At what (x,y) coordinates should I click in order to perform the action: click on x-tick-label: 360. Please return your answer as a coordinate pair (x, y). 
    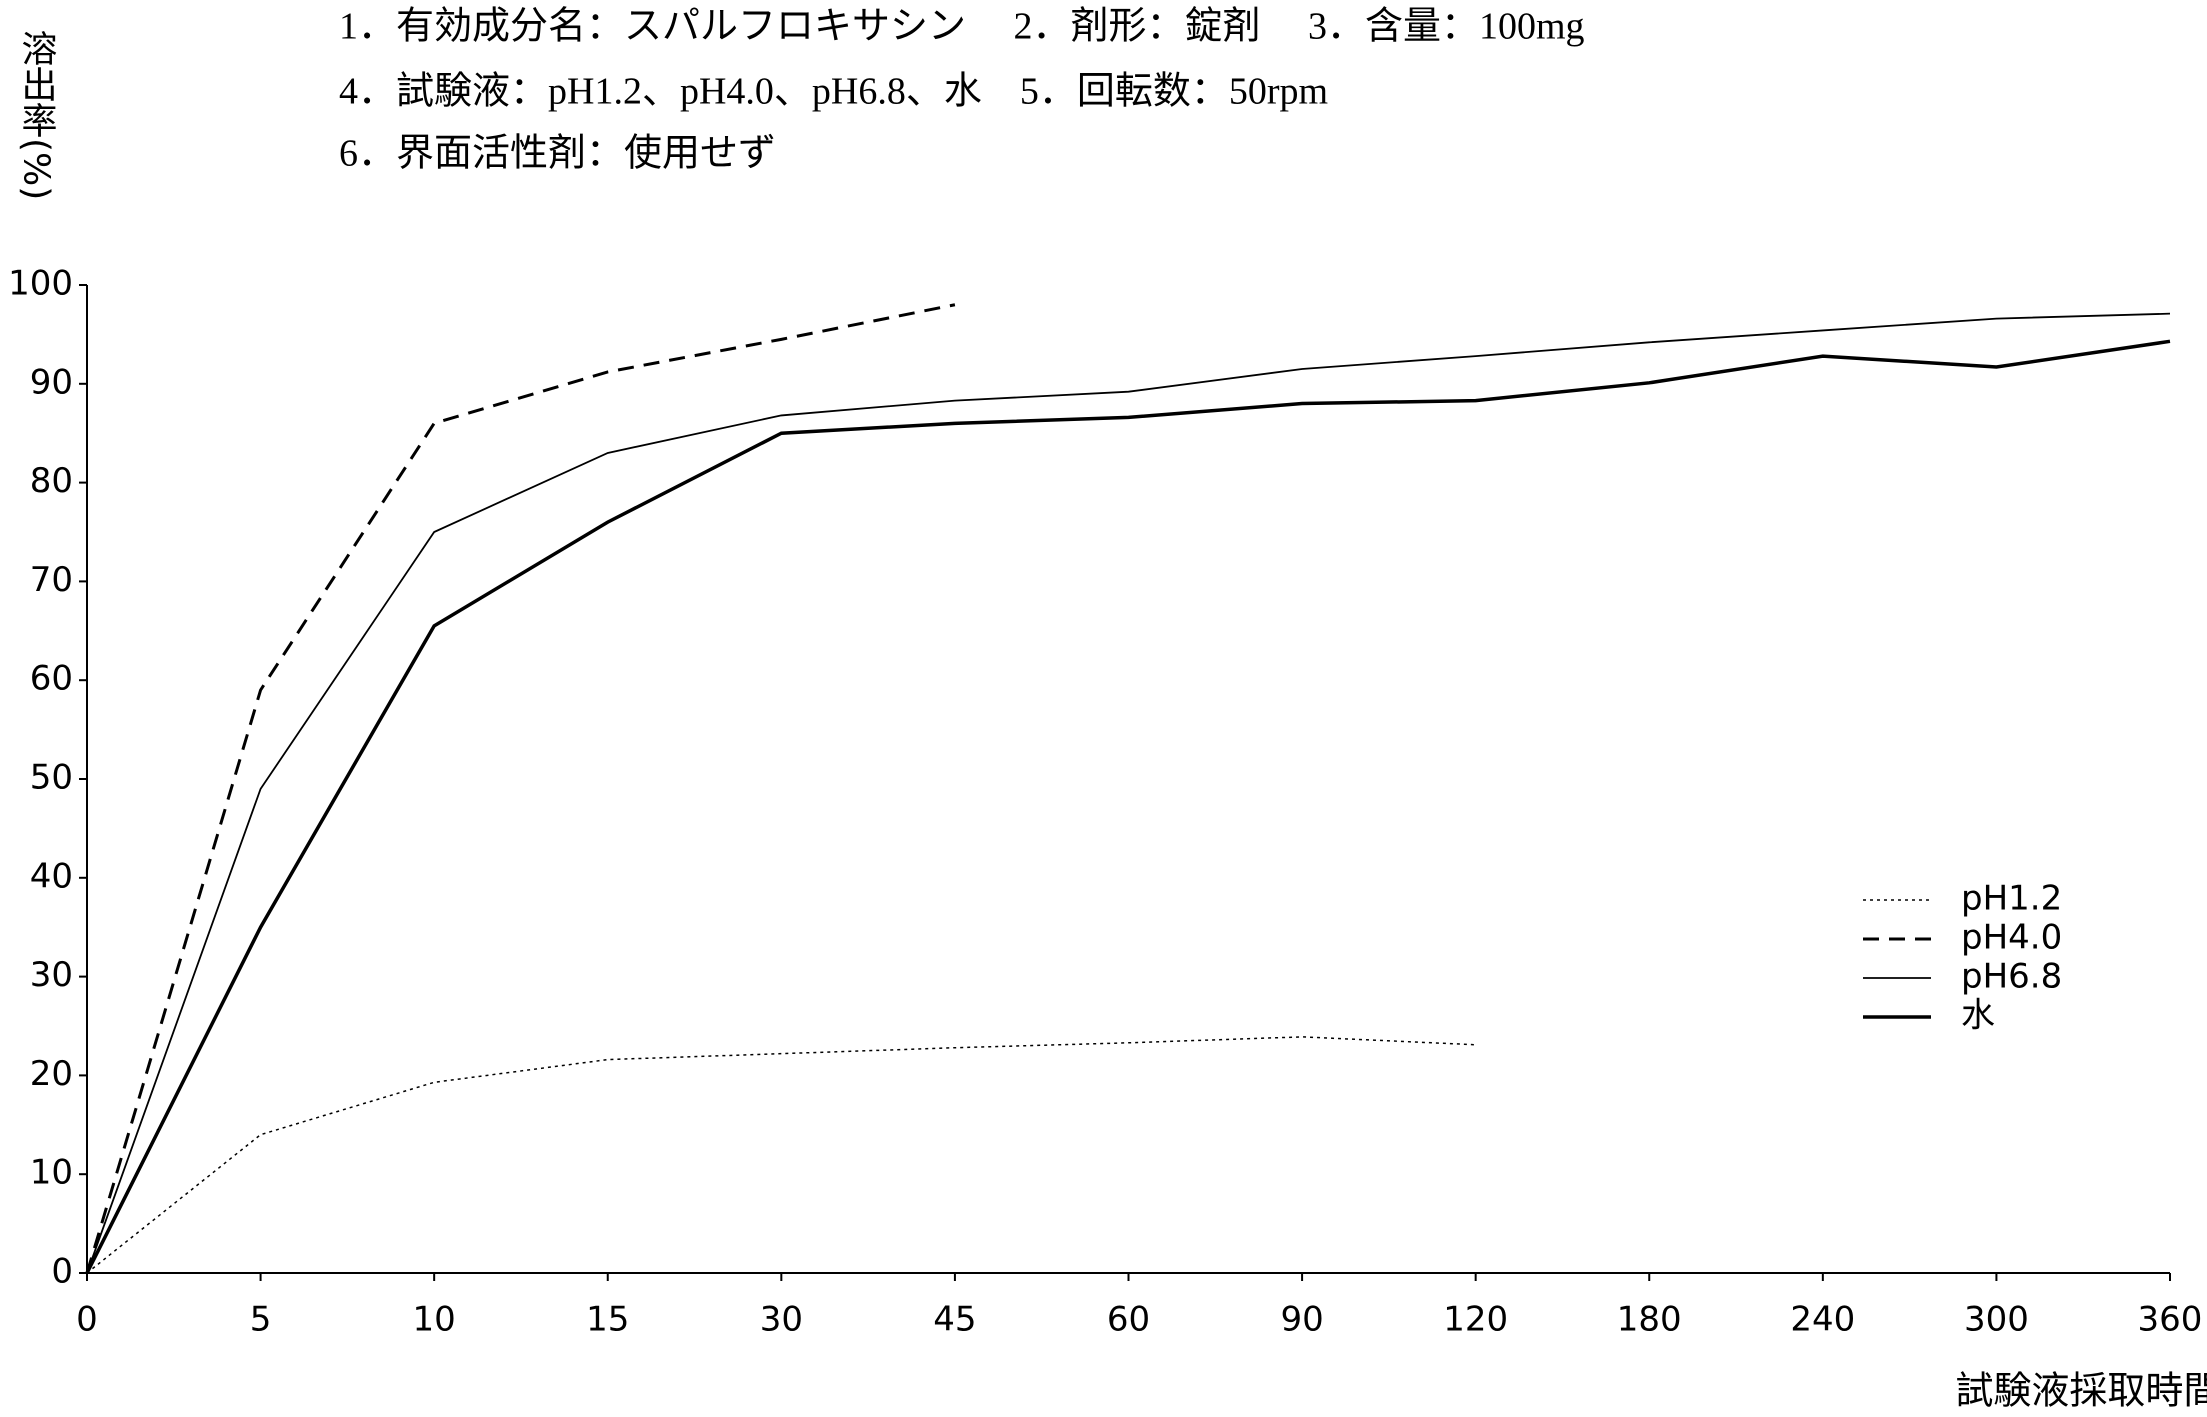
    Looking at the image, I should click on (2170, 1320).